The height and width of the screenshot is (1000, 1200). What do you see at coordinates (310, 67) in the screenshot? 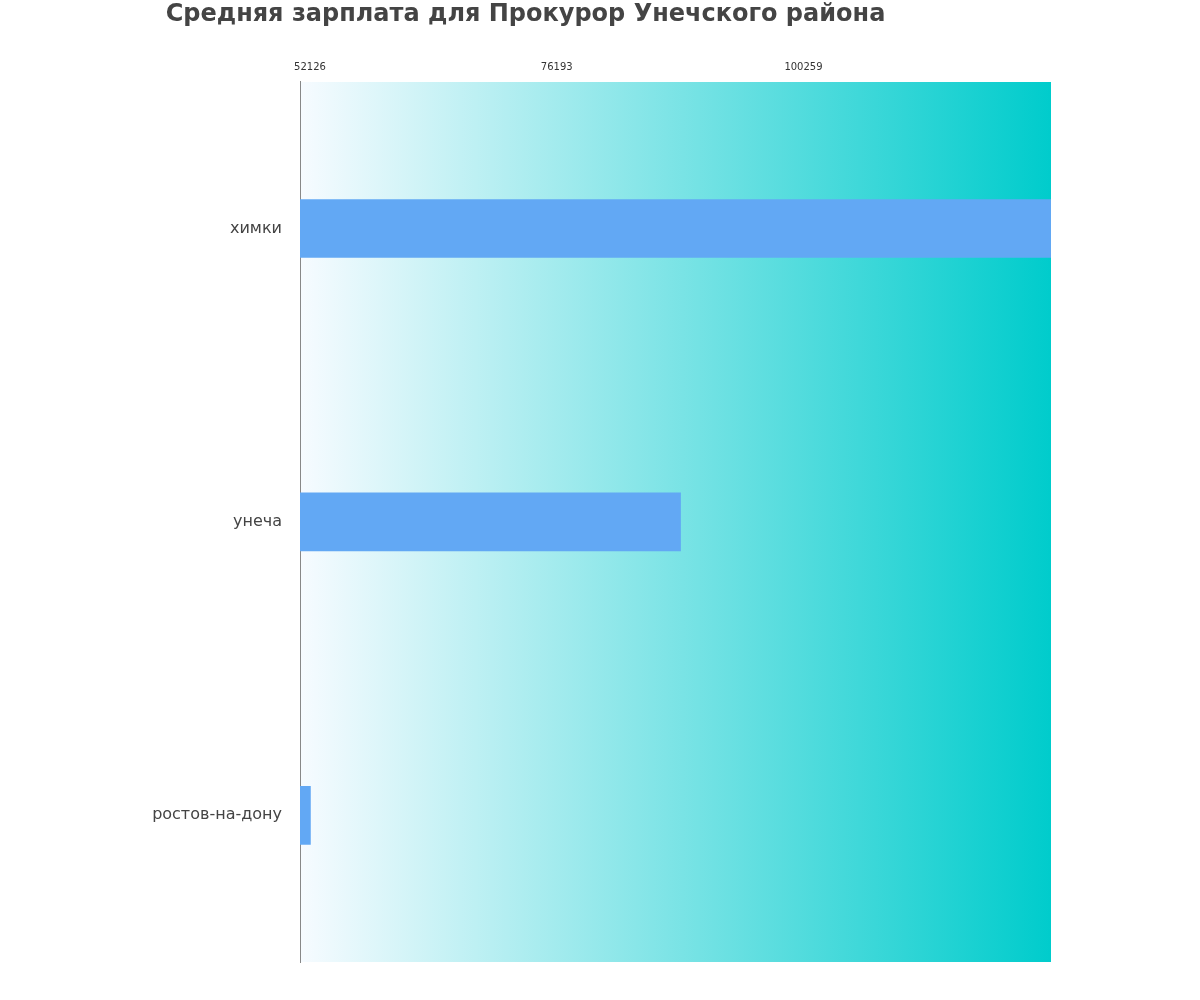
I see `x-tick-label: 52126` at bounding box center [310, 67].